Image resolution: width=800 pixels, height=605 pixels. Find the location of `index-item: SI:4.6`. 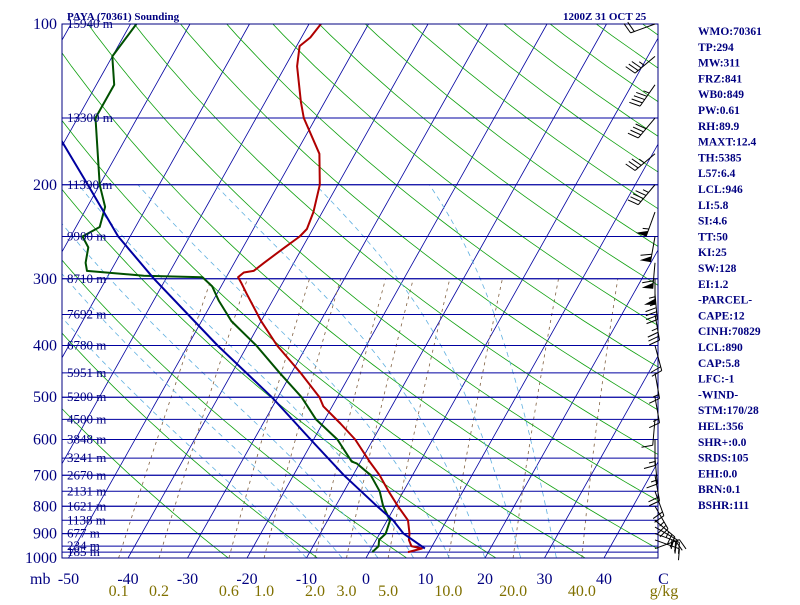

index-item: SI:4.6 is located at coordinates (712, 222).